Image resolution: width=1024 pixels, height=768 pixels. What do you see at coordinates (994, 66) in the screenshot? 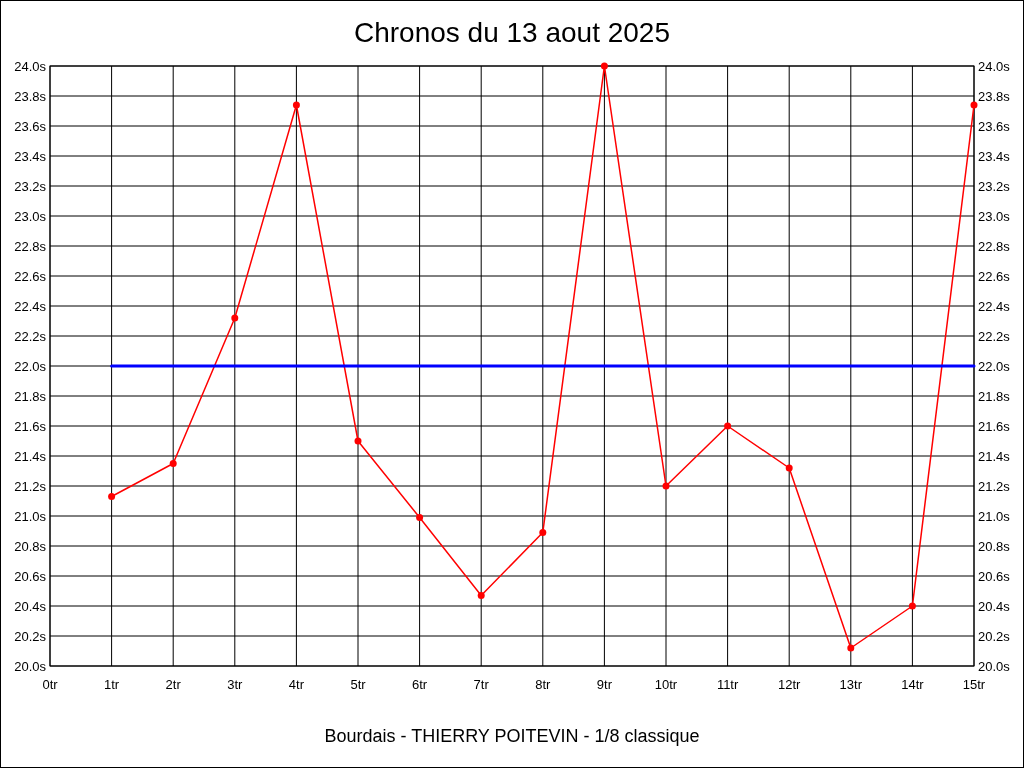
I see `y2-tick-label: 24.0s` at bounding box center [994, 66].